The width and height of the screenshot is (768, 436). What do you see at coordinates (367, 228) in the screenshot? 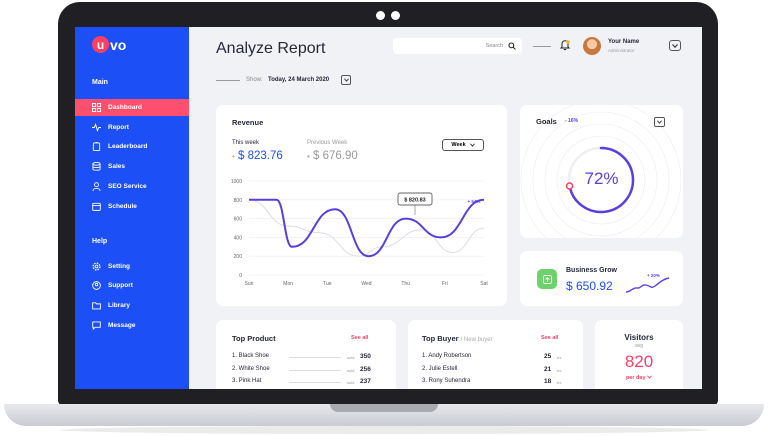
I see `series-line-this-week` at bounding box center [367, 228].